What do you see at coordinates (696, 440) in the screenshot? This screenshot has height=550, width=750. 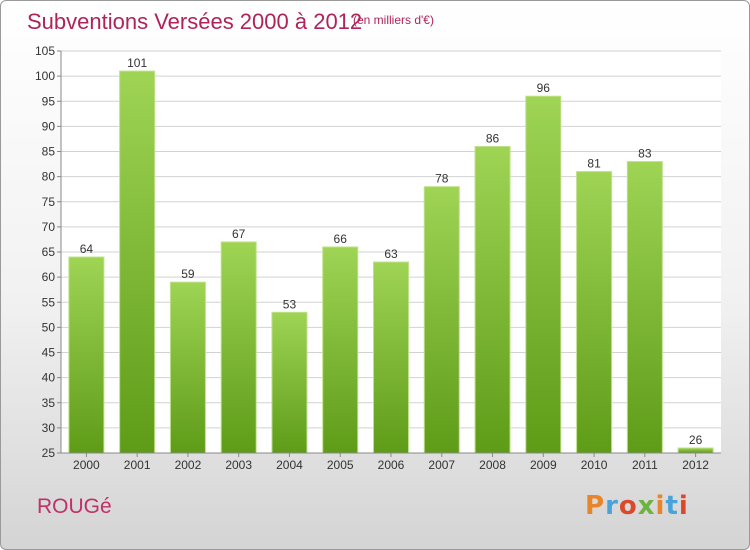 I see `bar-value-label: 26` at bounding box center [696, 440].